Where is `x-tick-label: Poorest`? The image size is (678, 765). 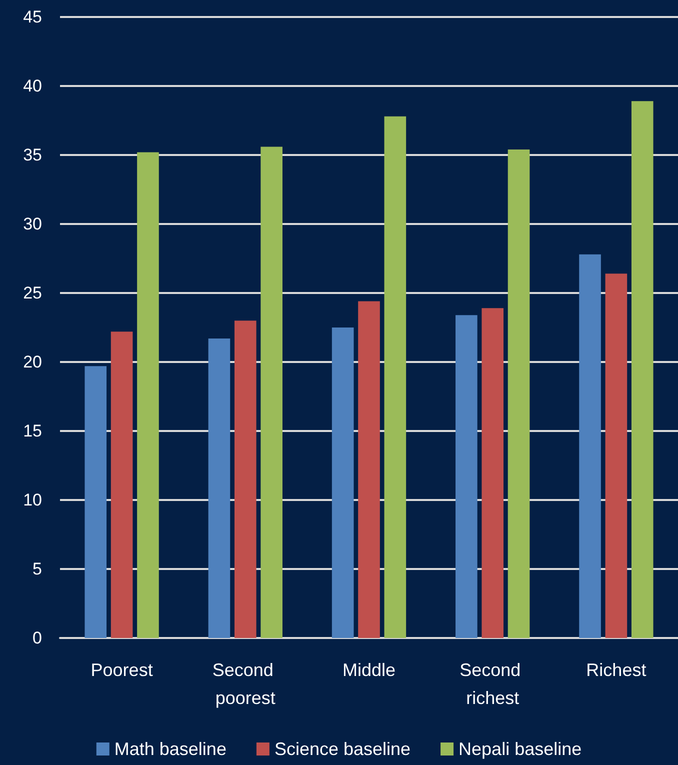
x-tick-label: Poorest is located at coordinates (121, 670).